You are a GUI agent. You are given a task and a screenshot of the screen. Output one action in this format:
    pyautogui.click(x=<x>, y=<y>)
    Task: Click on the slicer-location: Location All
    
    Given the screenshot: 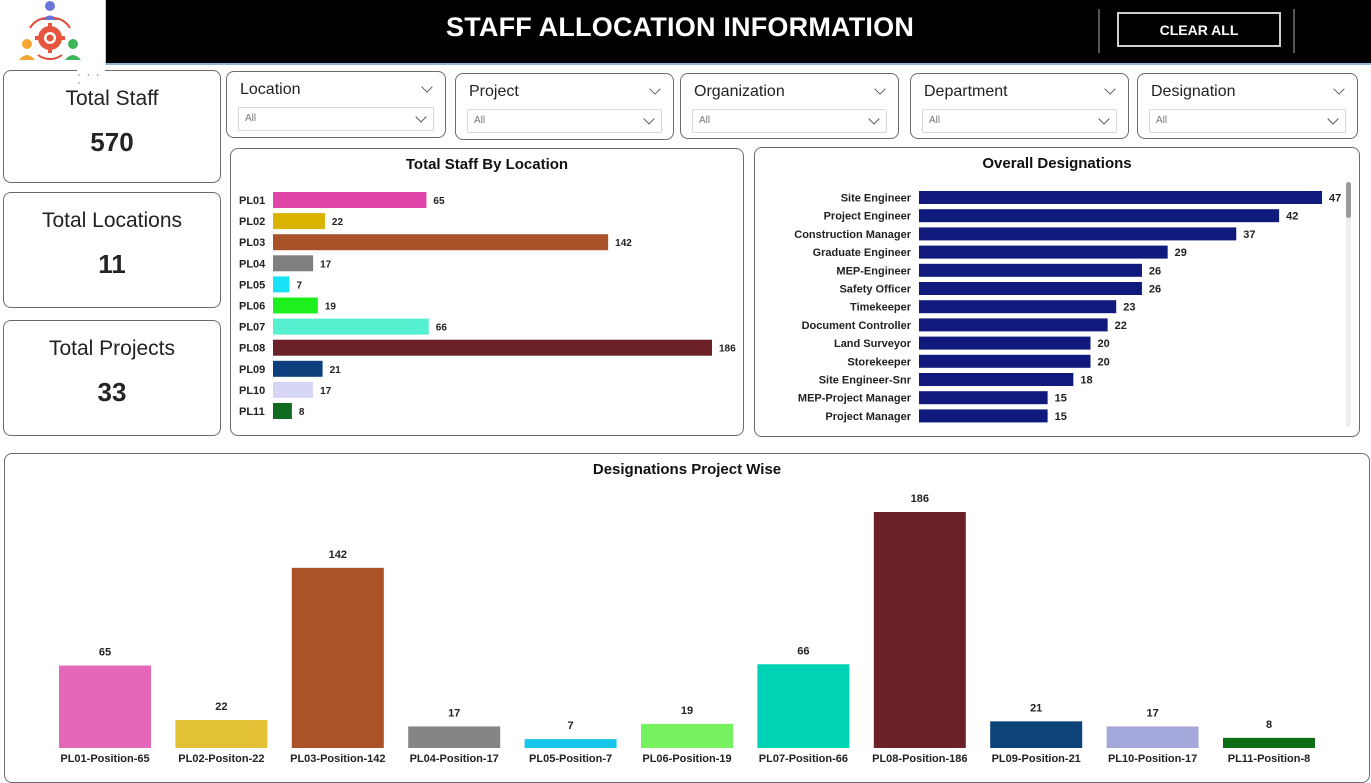 What is the action you would take?
    pyautogui.click(x=336, y=104)
    